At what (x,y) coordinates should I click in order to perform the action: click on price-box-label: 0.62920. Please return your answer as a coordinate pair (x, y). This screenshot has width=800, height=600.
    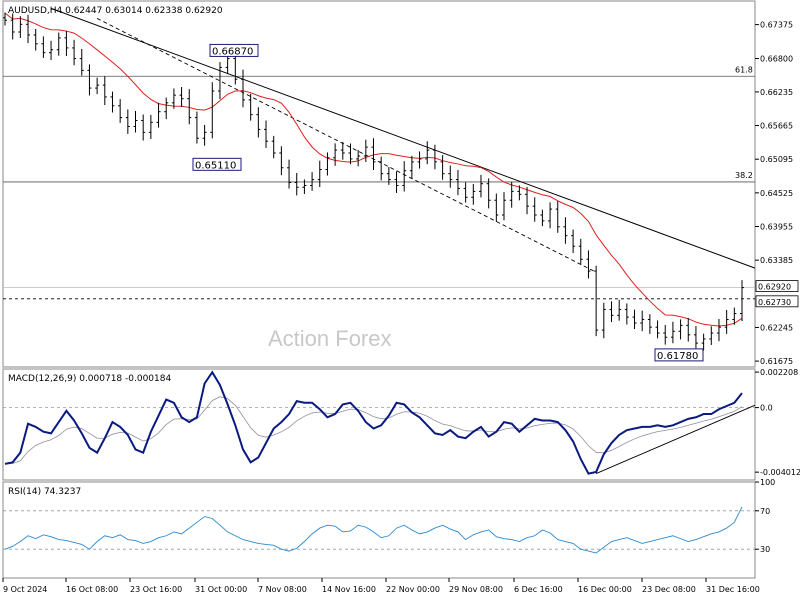
    Looking at the image, I should click on (774, 287).